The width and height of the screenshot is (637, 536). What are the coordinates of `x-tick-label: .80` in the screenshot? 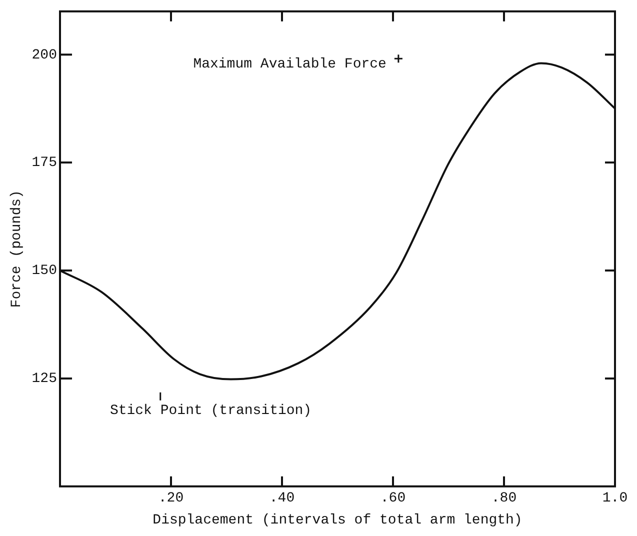 It's located at (504, 498).